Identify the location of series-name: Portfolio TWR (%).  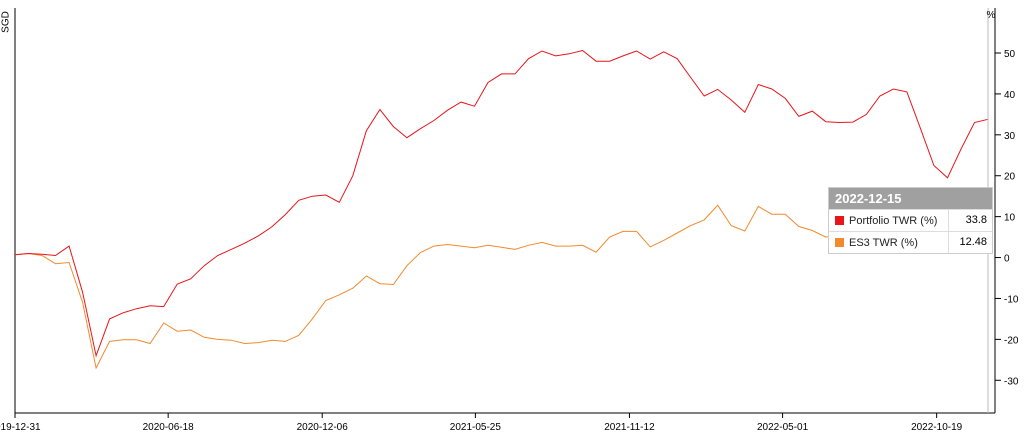
(893, 220).